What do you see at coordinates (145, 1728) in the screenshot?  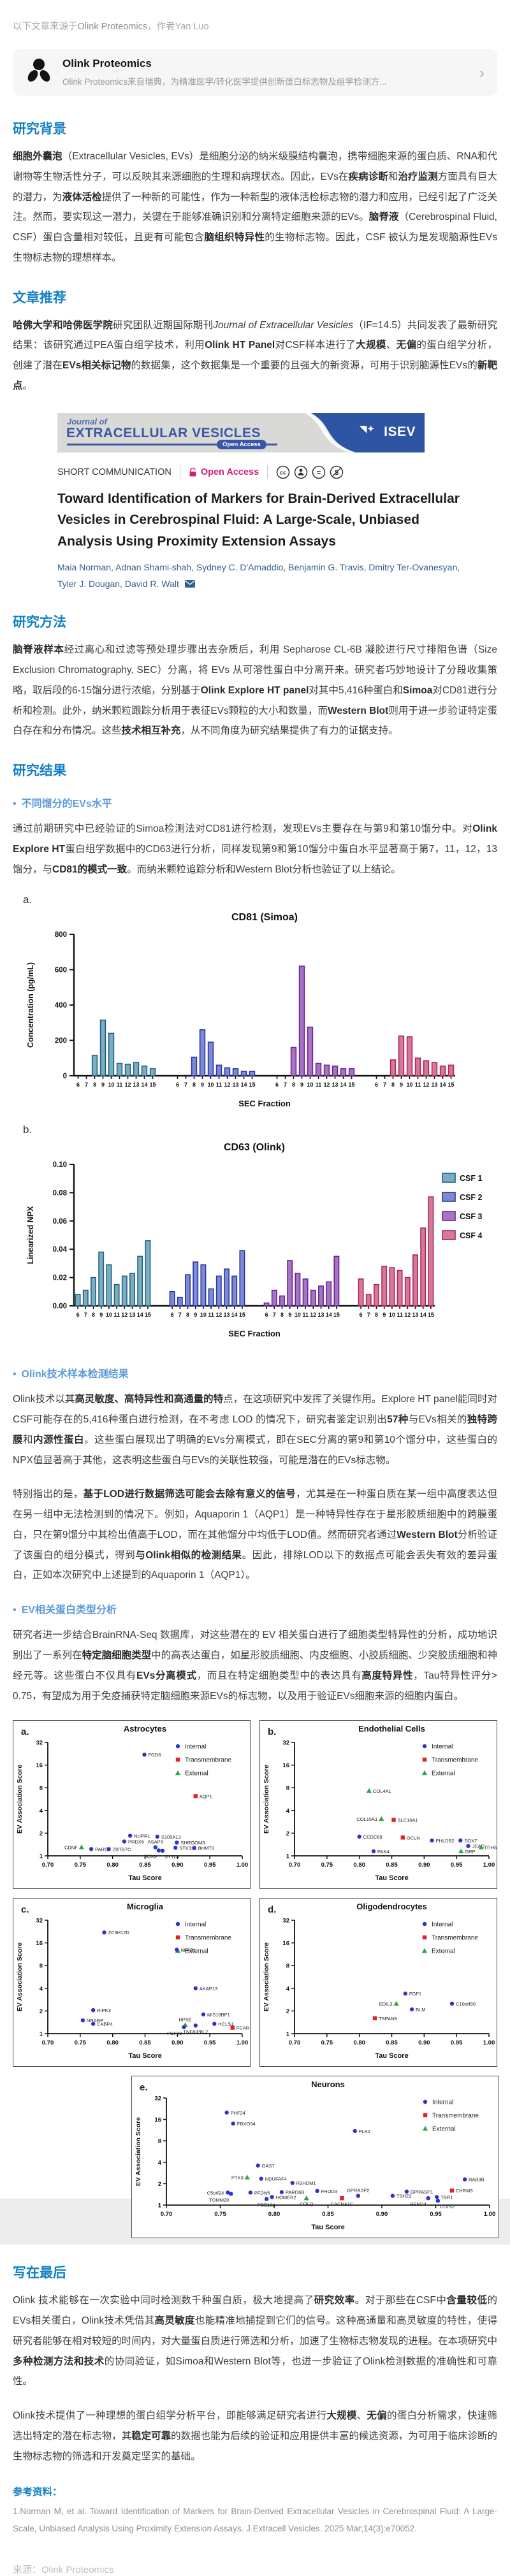 I see `svg-text: Astrocytes` at bounding box center [145, 1728].